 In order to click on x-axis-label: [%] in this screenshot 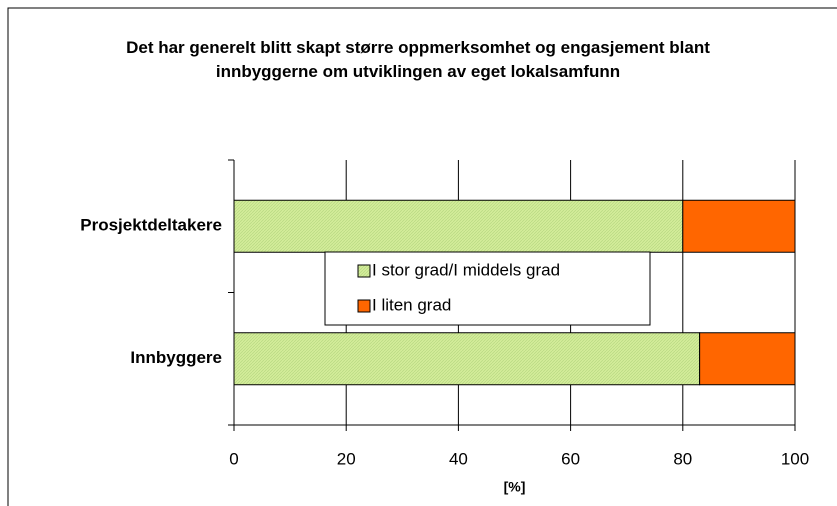, I will do `click(515, 487)`.